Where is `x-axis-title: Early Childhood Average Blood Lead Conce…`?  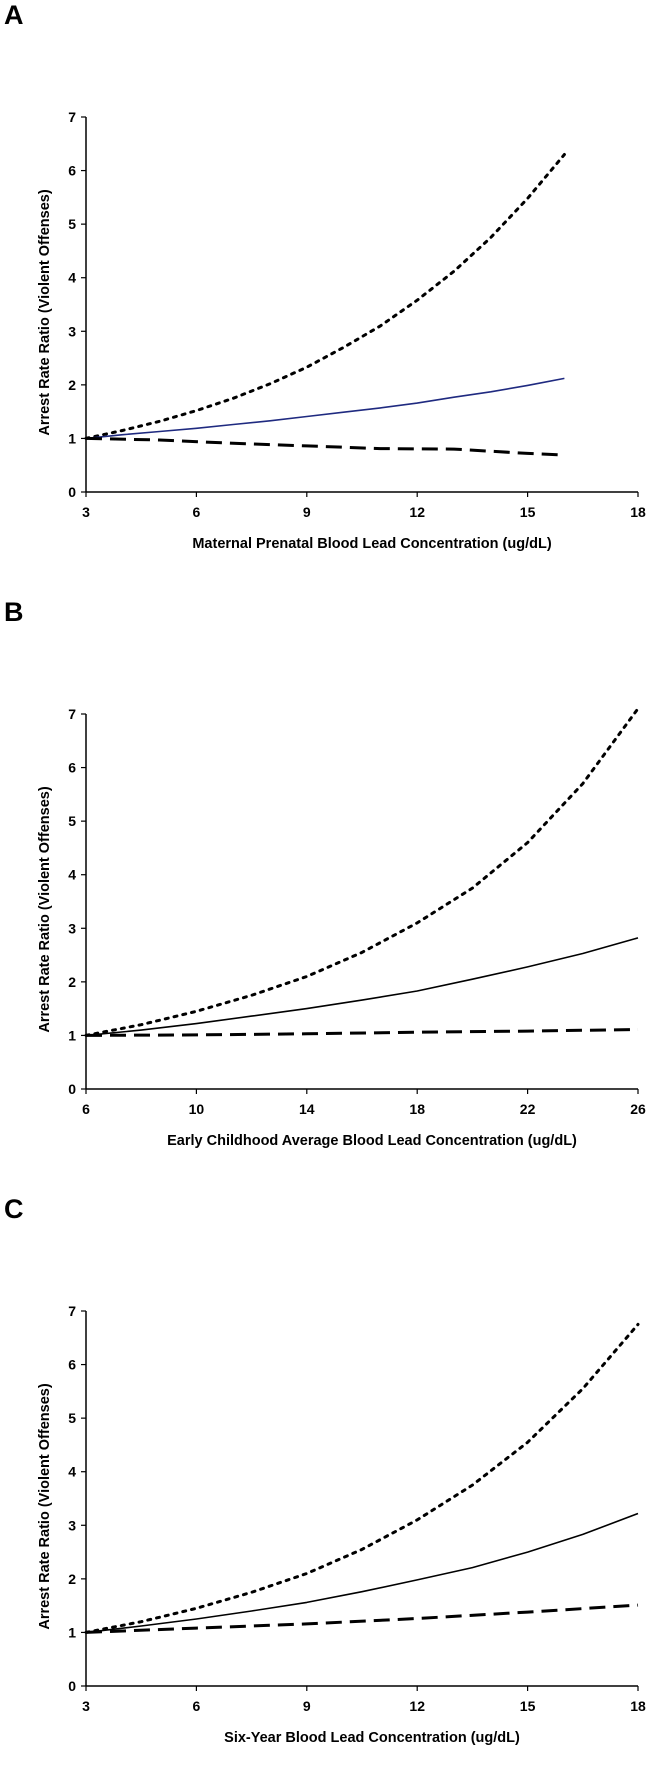
x-axis-title: Early Childhood Average Blood Lead Conce… is located at coordinates (372, 1141).